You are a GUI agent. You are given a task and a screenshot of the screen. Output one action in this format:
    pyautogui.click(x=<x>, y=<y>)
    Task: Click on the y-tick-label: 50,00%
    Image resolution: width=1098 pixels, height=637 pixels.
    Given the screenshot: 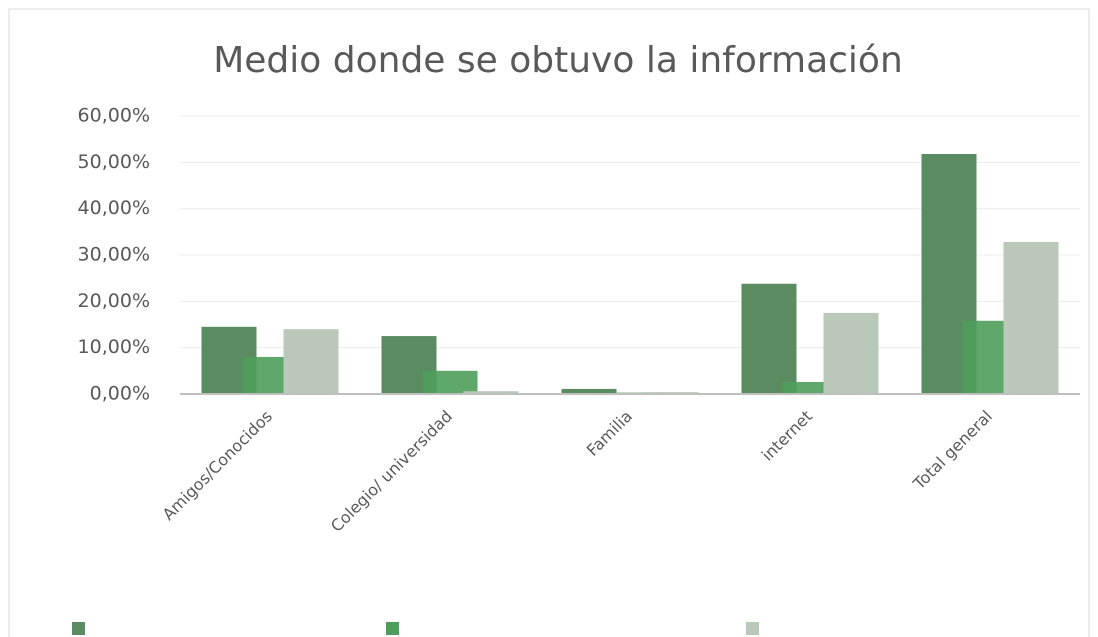 What is the action you would take?
    pyautogui.click(x=114, y=162)
    